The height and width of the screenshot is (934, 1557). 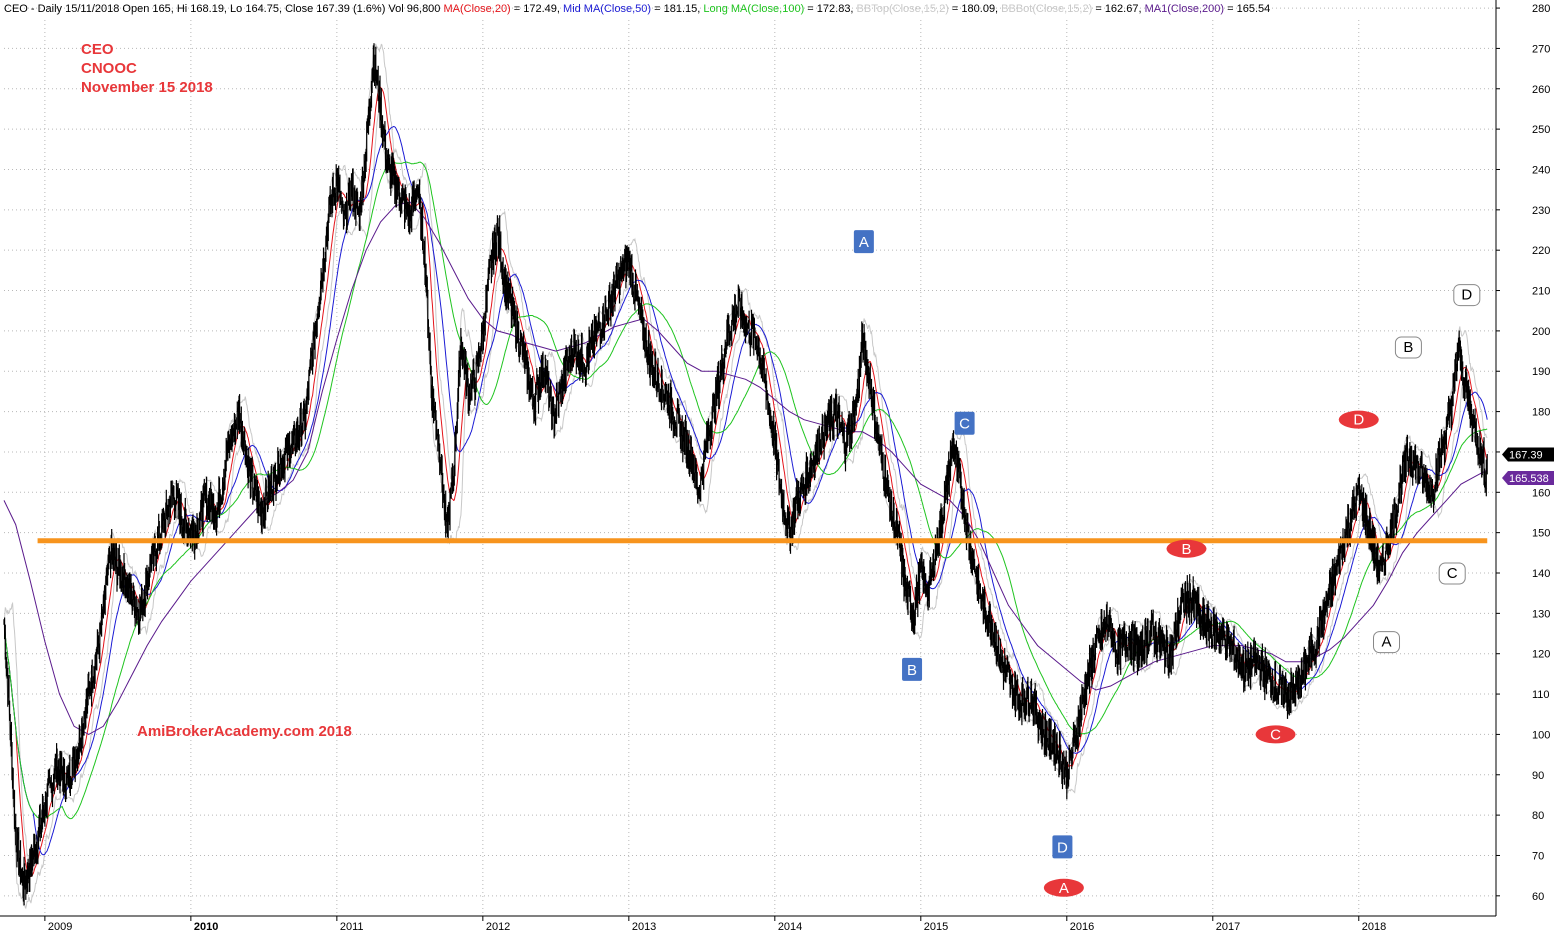 I want to click on y-tick-label-210: 210, so click(x=1541, y=292).